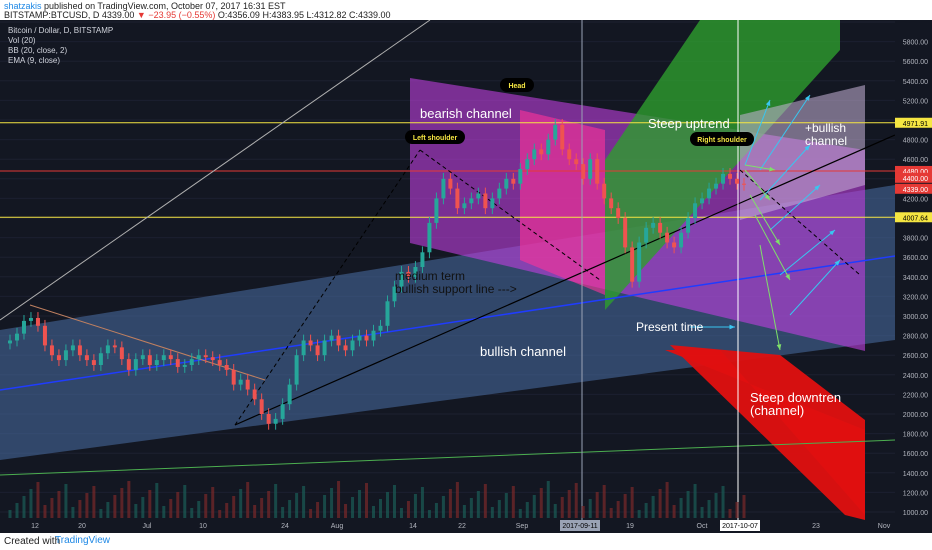 This screenshot has width=932, height=550. Describe the element at coordinates (517, 85) in the screenshot. I see `callout-head-bg` at that location.